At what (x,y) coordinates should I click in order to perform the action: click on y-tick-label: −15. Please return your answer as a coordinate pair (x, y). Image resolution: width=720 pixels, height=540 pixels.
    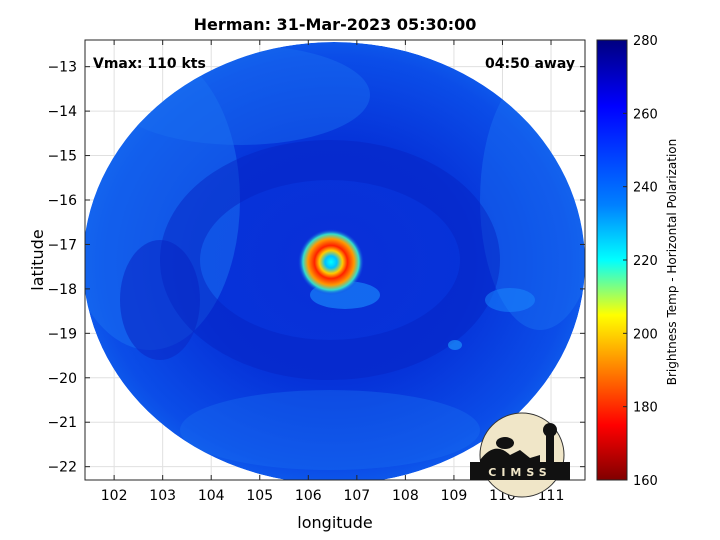
    Looking at the image, I should click on (62, 157).